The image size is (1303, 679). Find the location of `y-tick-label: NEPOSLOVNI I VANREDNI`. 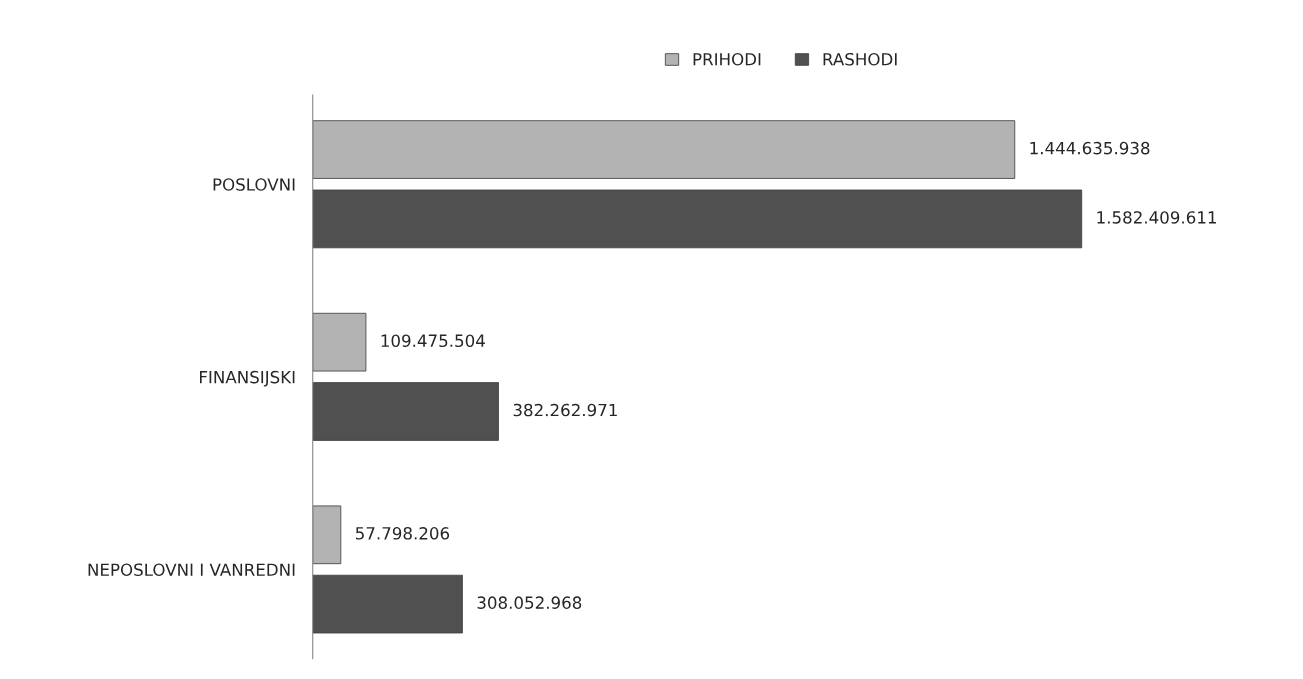

y-tick-label: NEPOSLOVNI I VANREDNI is located at coordinates (191, 570).